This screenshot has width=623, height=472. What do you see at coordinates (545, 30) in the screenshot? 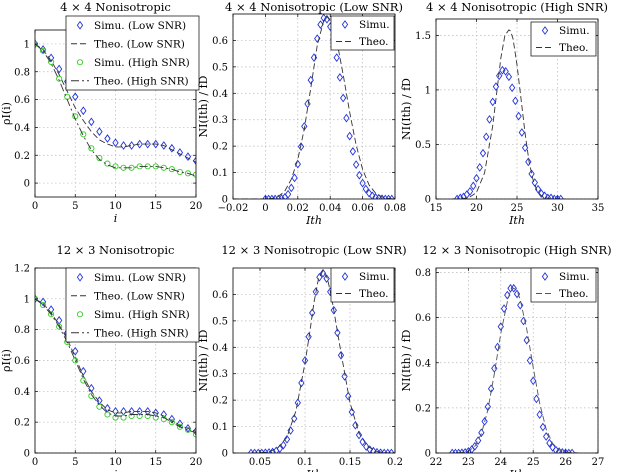
I see `legend-swatch-marker` at bounding box center [545, 30].